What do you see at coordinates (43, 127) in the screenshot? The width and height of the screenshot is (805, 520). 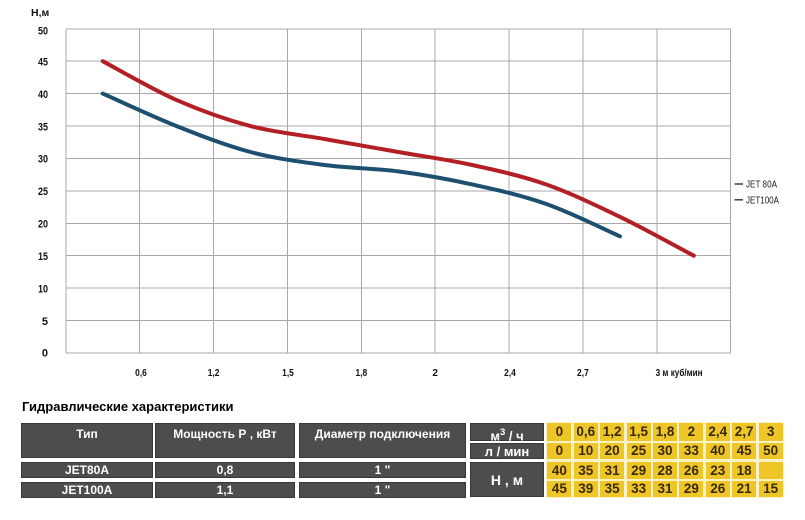 I see `svg-text: 35` at bounding box center [43, 127].